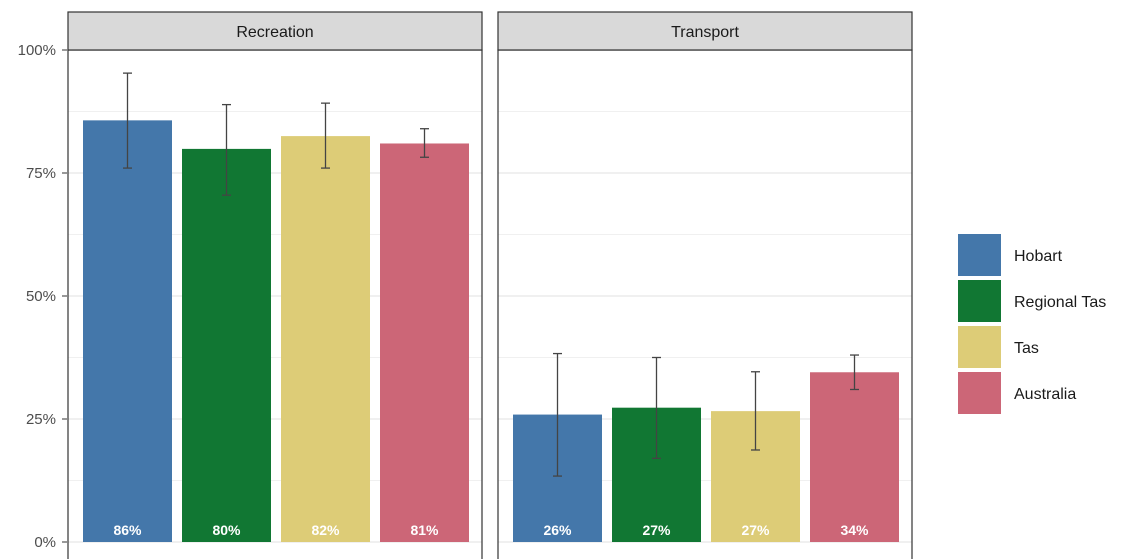 Image resolution: width=1122 pixels, height=559 pixels. I want to click on y-axis: 0% 25% 50% 75% 100%, so click(42, 296).